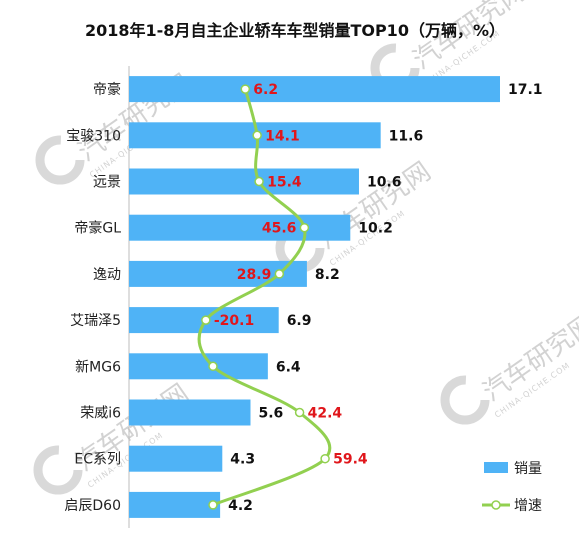 Image resolution: width=579 pixels, height=546 pixels. I want to click on growth-value-label: 15.4, so click(284, 183).